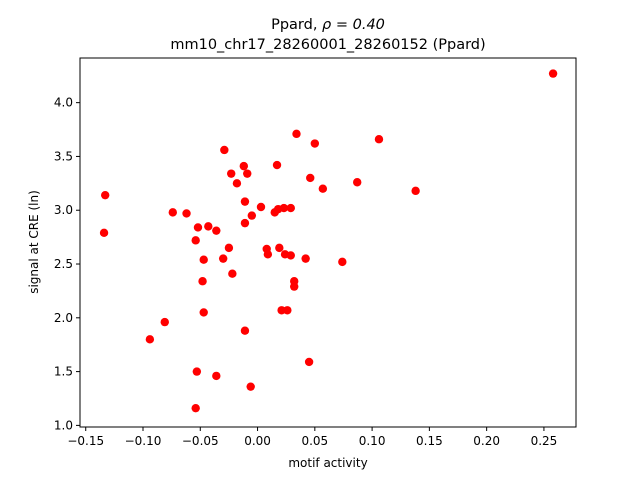  Describe the element at coordinates (63, 372) in the screenshot. I see `y-tick-label: 1.5` at that location.